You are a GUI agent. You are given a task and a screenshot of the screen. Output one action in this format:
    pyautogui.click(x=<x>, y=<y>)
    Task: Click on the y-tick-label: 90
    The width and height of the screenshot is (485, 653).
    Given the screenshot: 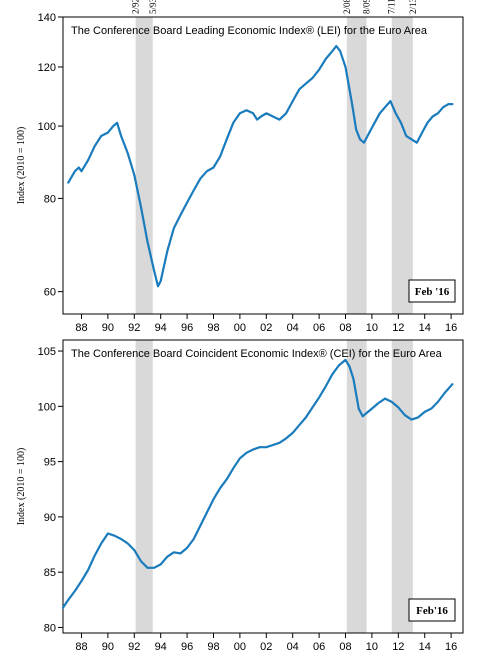 What is the action you would take?
    pyautogui.click(x=50, y=518)
    